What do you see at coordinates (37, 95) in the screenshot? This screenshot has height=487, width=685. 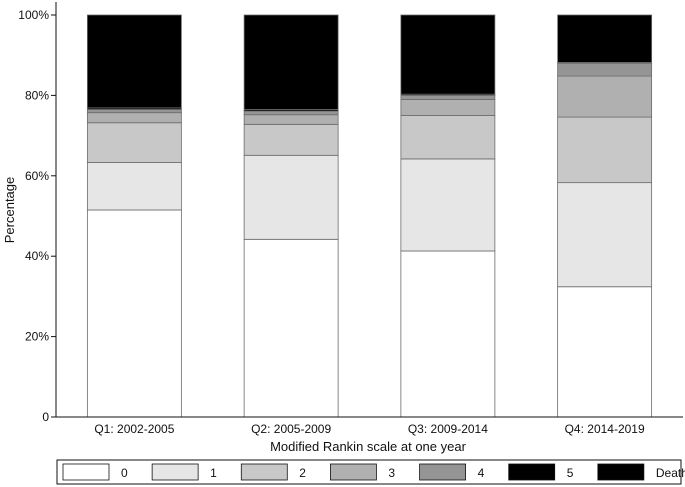 I see `y-tick-label: 80%` at bounding box center [37, 95].